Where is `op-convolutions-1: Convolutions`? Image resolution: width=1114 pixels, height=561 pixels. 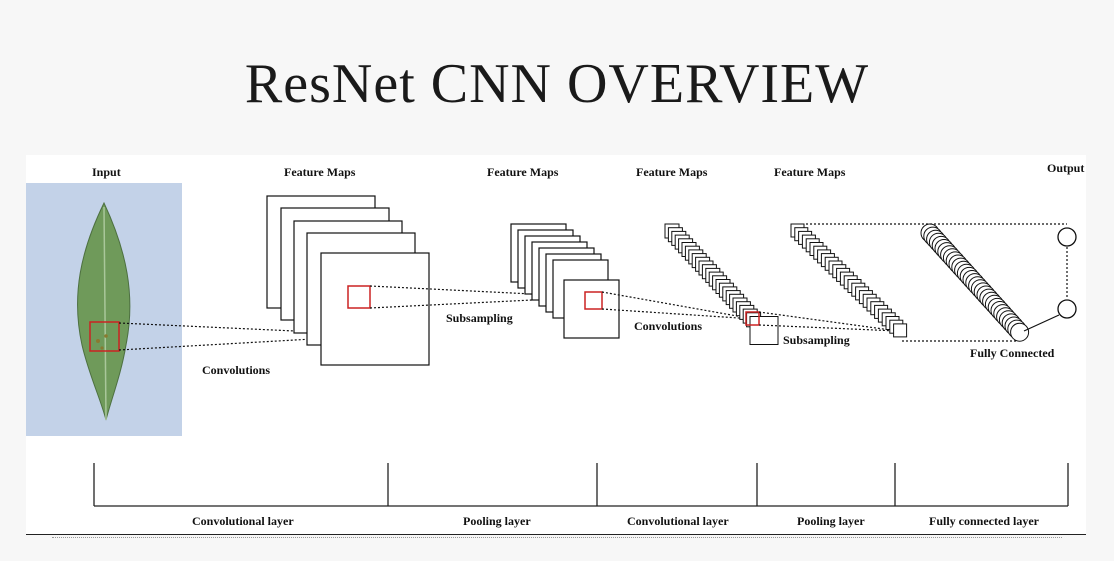
op-convolutions-1: Convolutions is located at coordinates (236, 370).